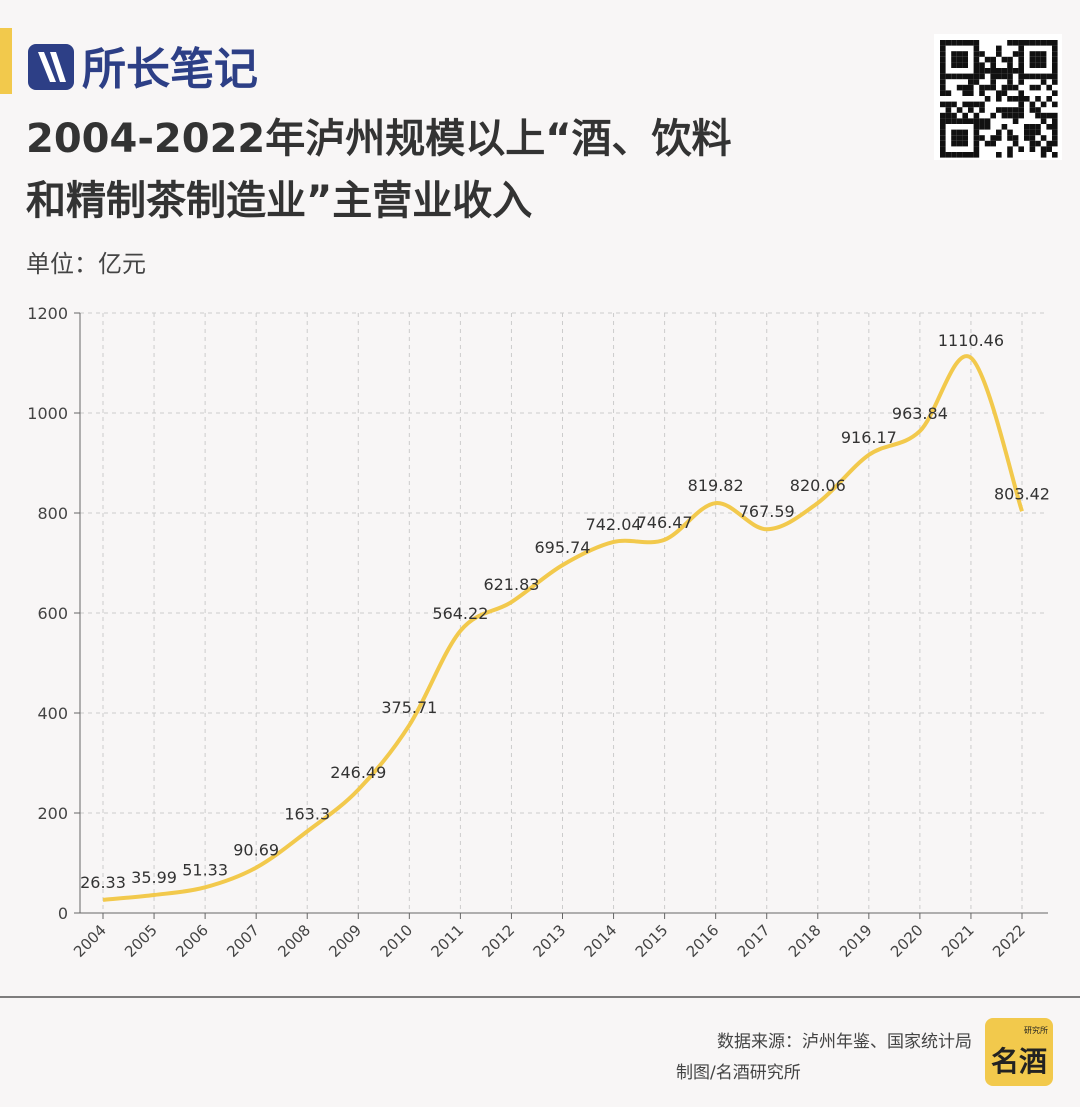  I want to click on y-tick-label: 400, so click(52, 713).